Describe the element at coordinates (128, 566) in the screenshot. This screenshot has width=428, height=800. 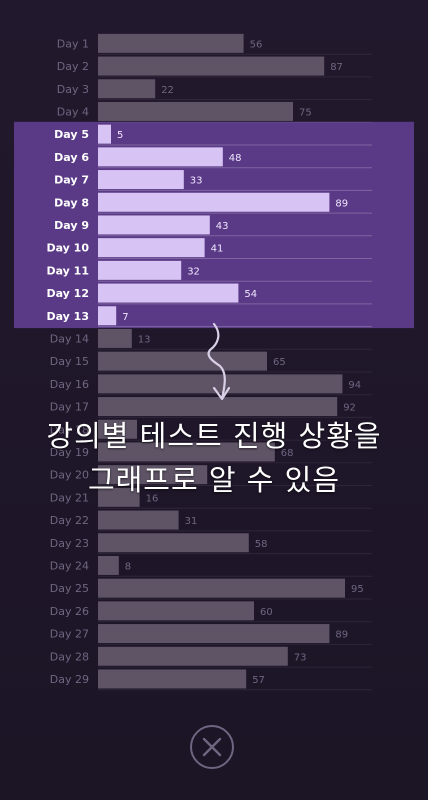
I see `value-label: 8` at that location.